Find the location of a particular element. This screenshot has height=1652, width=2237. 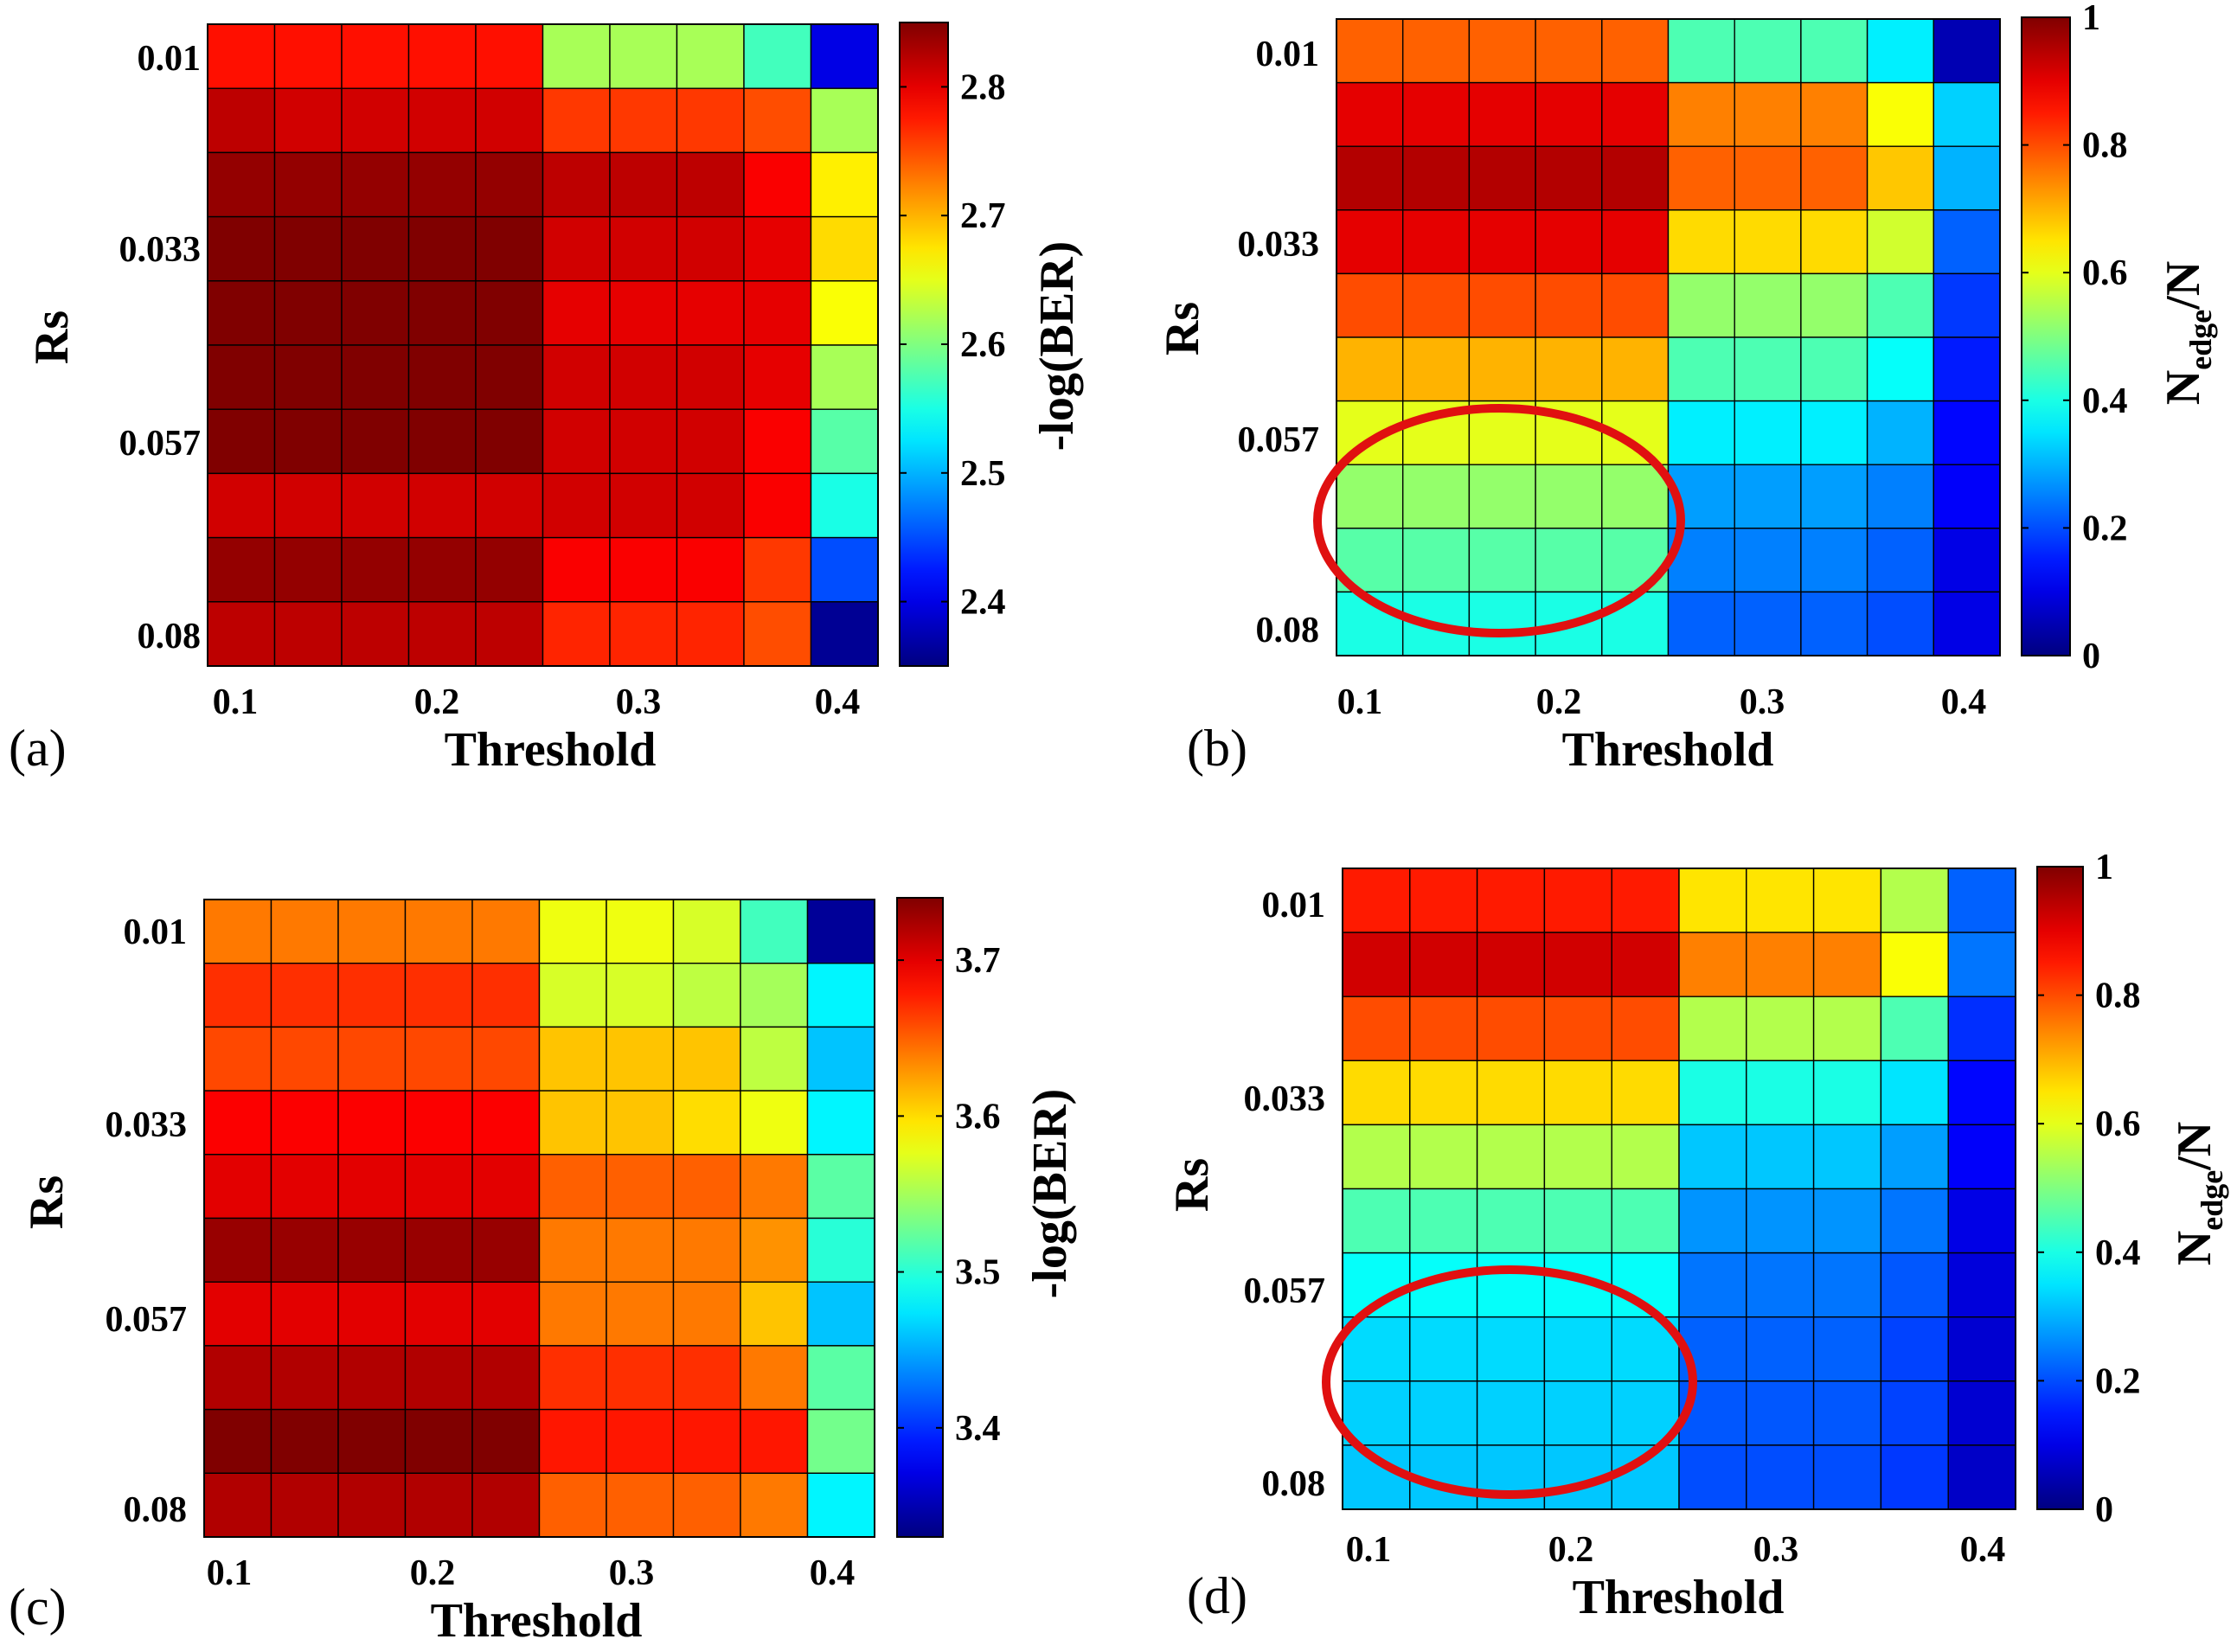

colorbar-label: -log(BER) is located at coordinates (1057, 346).